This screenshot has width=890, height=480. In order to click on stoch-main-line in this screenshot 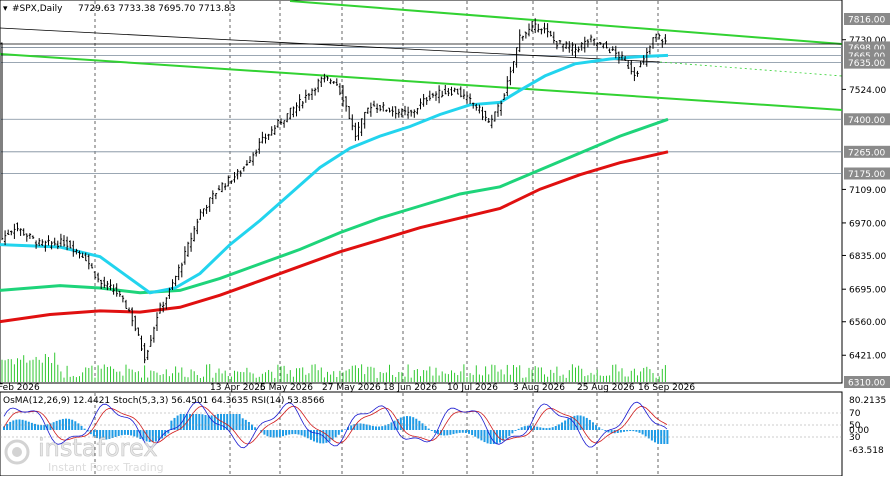, I will do `click(335, 425)`.